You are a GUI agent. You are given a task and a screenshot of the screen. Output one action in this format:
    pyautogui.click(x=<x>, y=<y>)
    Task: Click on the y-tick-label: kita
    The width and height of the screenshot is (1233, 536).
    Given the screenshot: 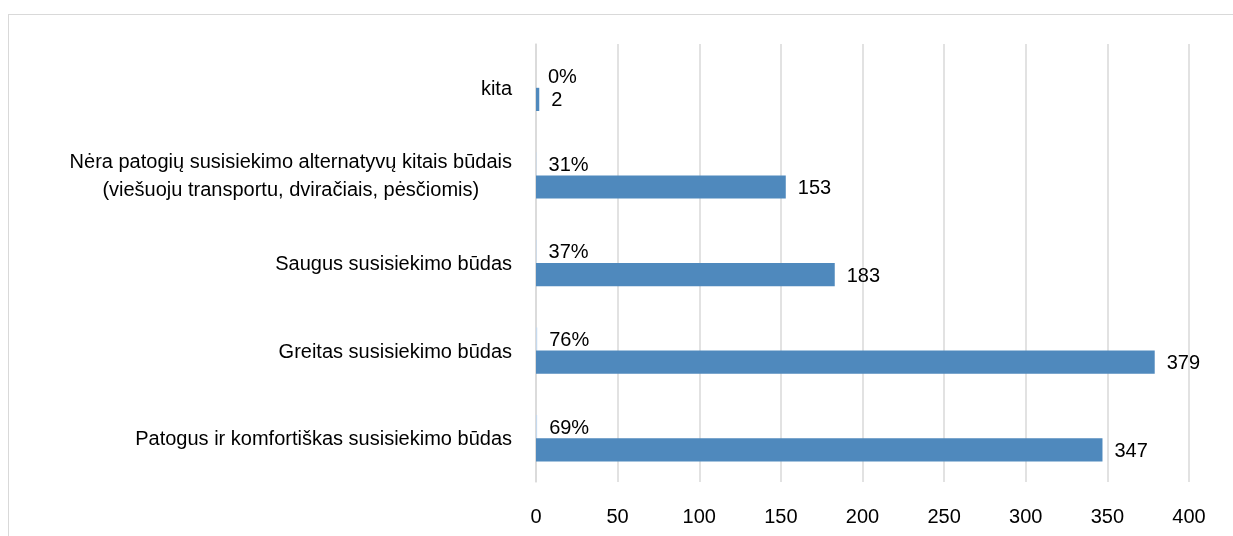 What is the action you would take?
    pyautogui.click(x=496, y=87)
    